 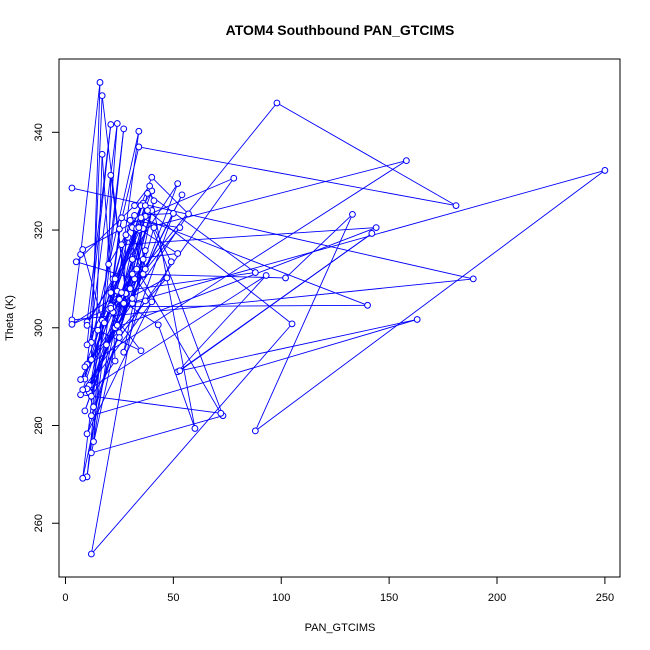 What do you see at coordinates (10, 318) in the screenshot?
I see `y-axis-label: Theta (K)` at bounding box center [10, 318].